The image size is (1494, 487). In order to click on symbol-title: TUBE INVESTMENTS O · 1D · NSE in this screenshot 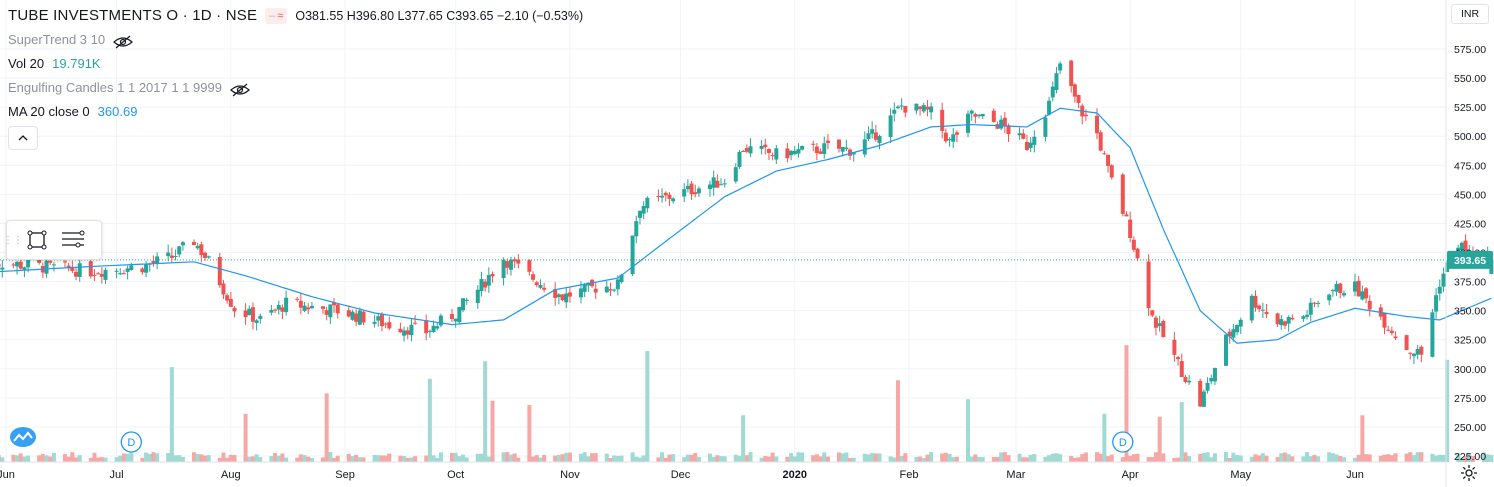, I will do `click(133, 15)`.